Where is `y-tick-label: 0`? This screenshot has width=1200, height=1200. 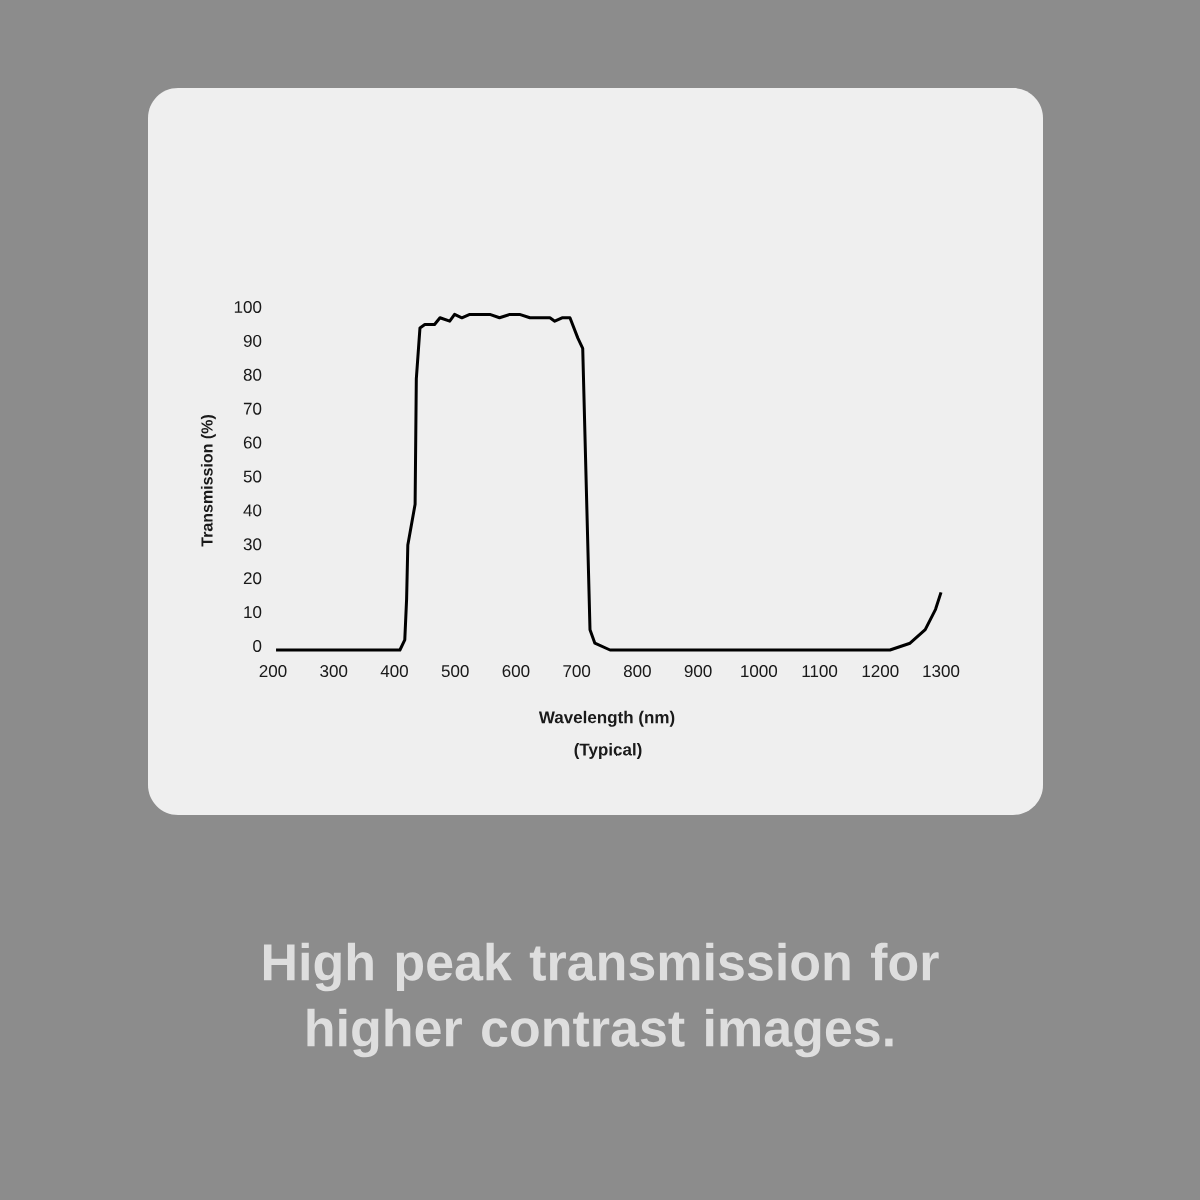 y-tick-label: 0 is located at coordinates (257, 646).